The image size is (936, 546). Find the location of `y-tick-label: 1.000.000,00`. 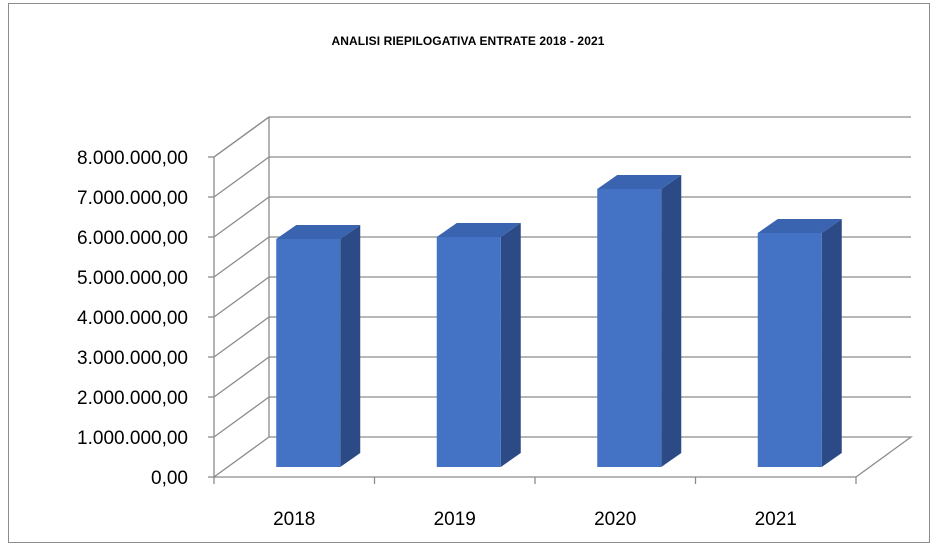

y-tick-label: 1.000.000,00 is located at coordinates (132, 438).